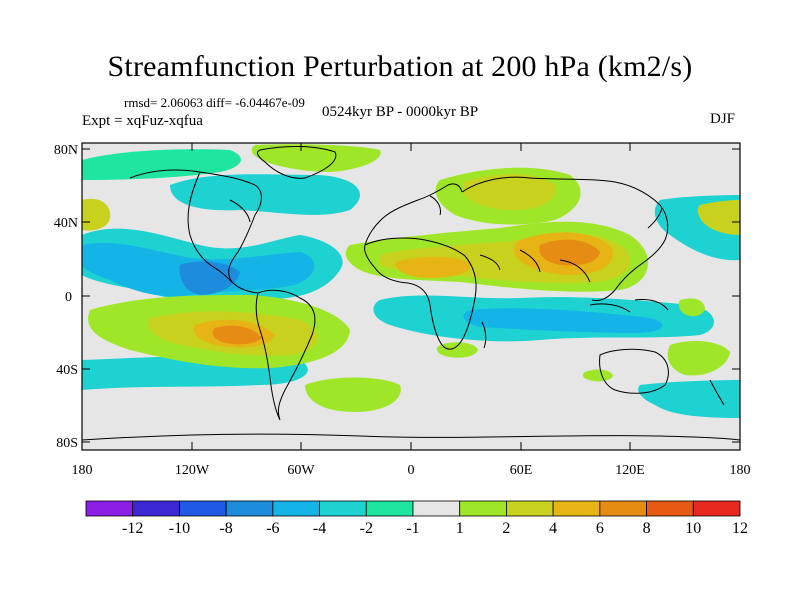  What do you see at coordinates (460, 528) in the screenshot?
I see `colorbar-label-7: 1` at bounding box center [460, 528].